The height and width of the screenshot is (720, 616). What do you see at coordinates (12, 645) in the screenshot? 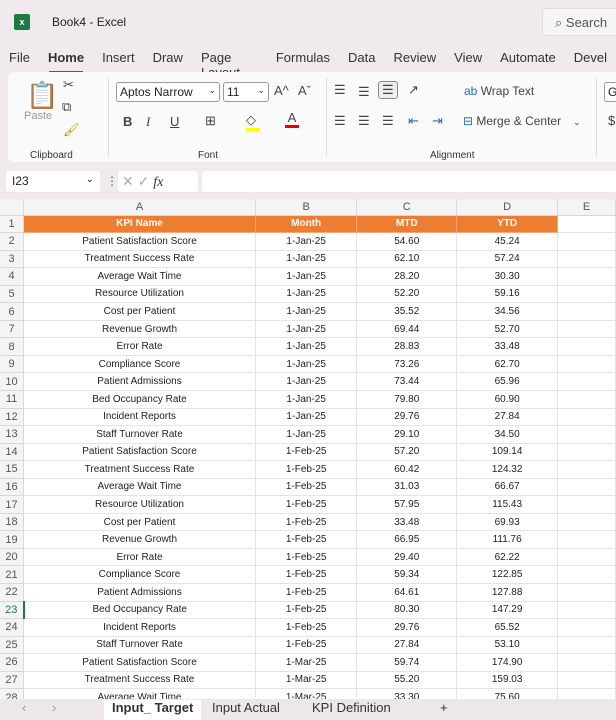
I see `row-header: 25` at bounding box center [12, 645].